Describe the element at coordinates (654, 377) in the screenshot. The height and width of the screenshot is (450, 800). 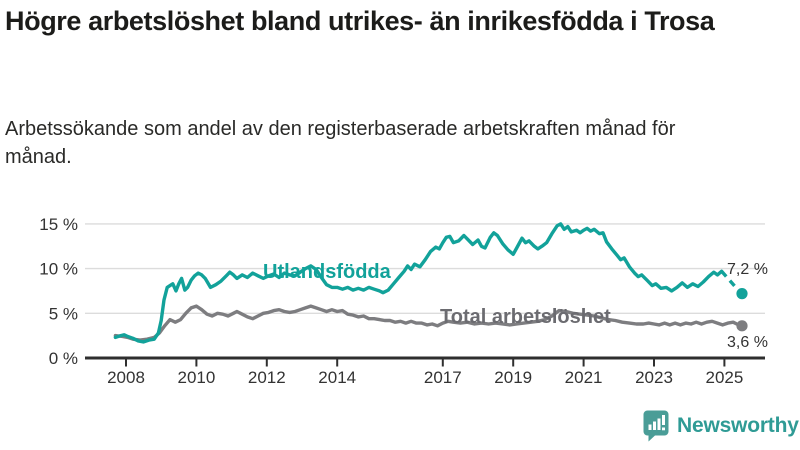
I see `svg-text: 2023` at that location.